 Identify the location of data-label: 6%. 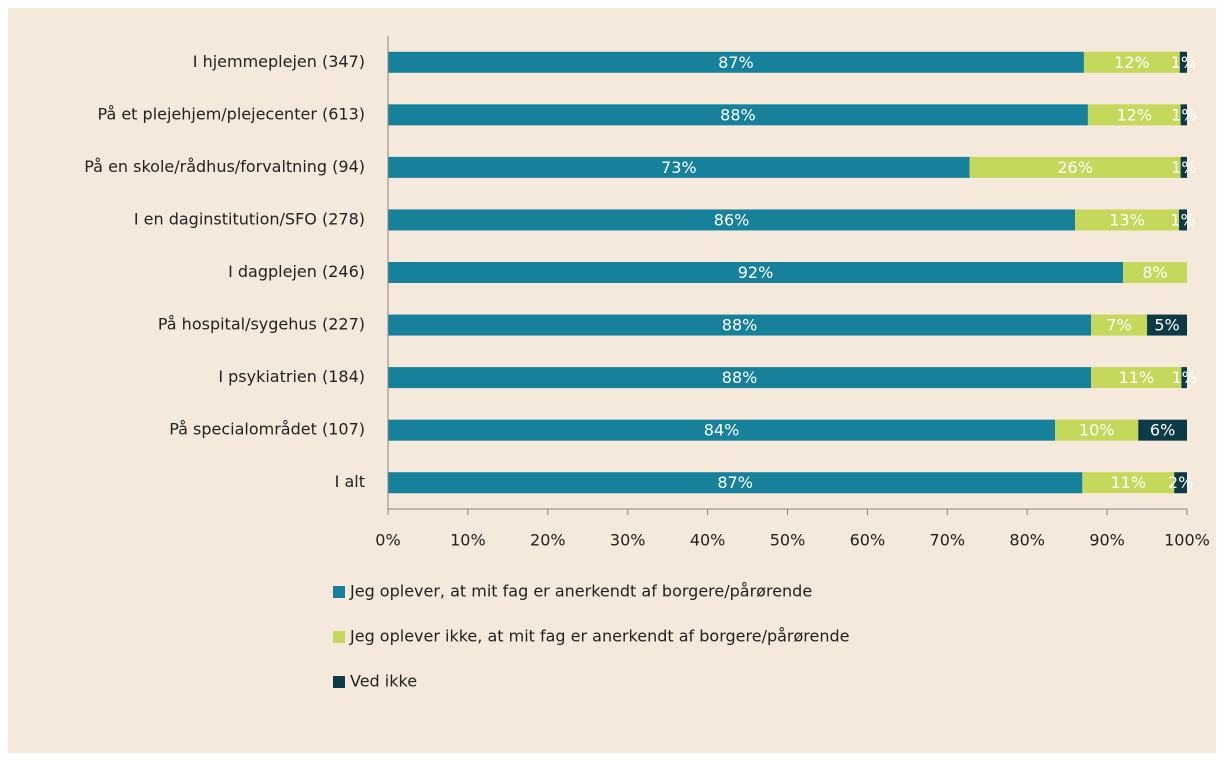
(1162, 430).